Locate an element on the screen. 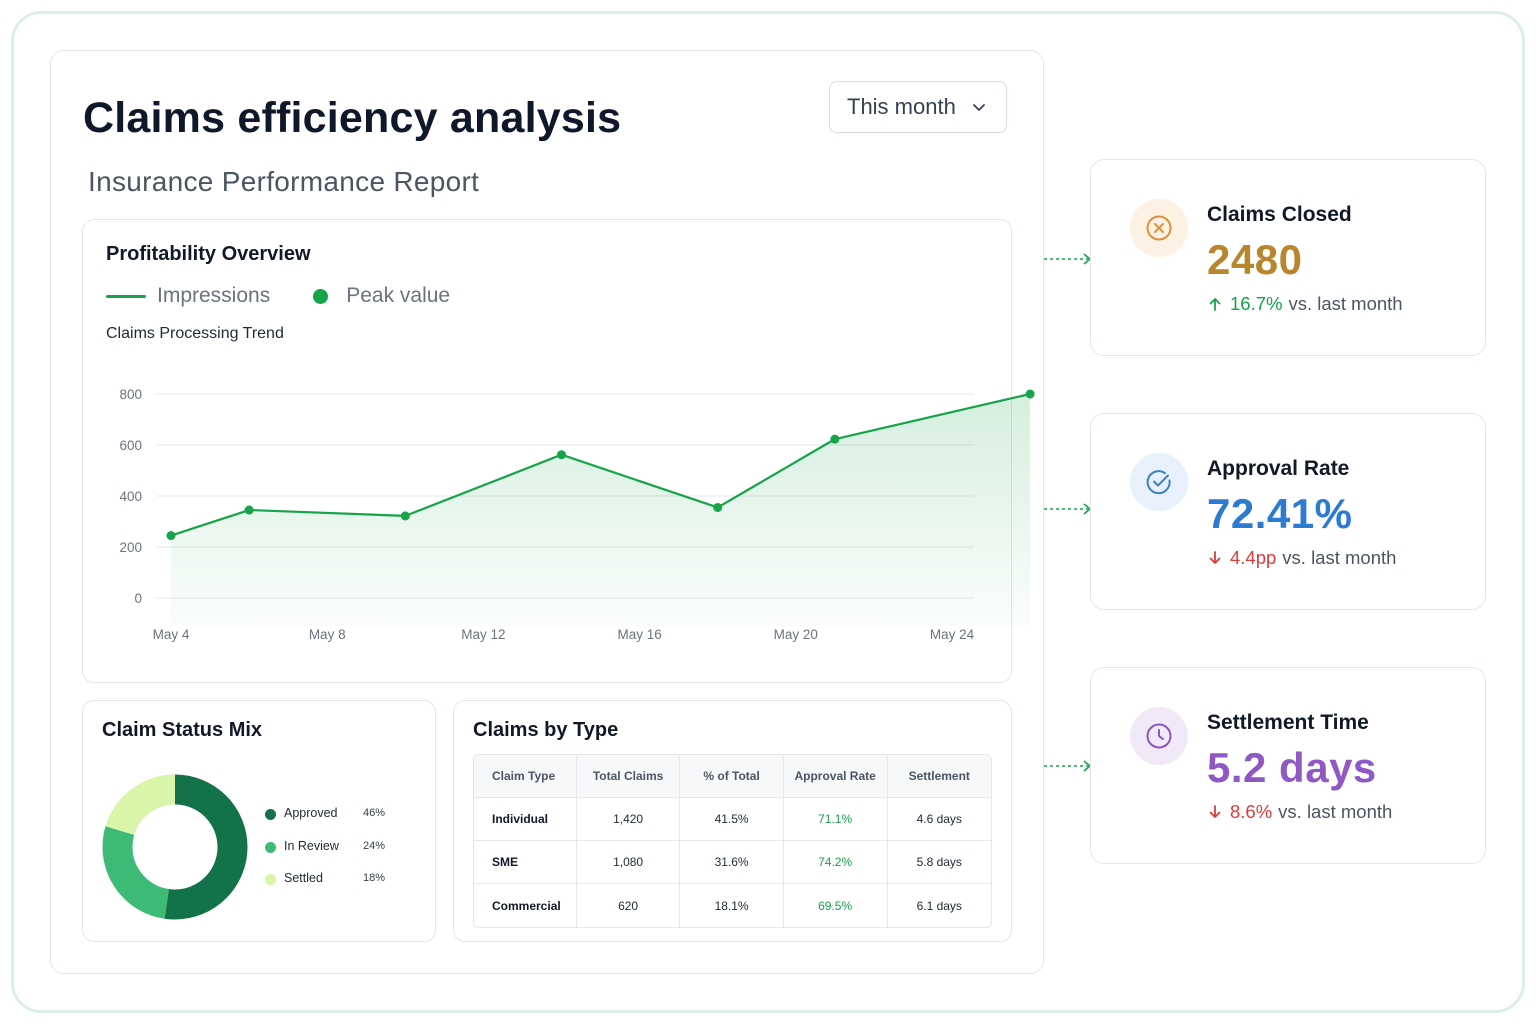 The height and width of the screenshot is (1024, 1536). kpi-label: Approval Rate is located at coordinates (1278, 468).